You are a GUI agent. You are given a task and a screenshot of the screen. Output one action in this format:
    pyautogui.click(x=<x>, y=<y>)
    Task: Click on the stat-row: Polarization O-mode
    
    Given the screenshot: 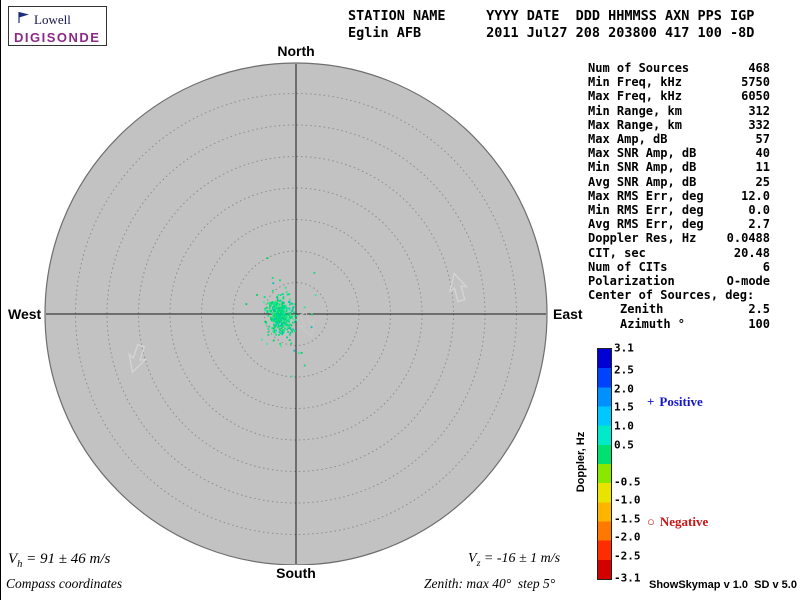 What is the action you would take?
    pyautogui.click(x=679, y=281)
    